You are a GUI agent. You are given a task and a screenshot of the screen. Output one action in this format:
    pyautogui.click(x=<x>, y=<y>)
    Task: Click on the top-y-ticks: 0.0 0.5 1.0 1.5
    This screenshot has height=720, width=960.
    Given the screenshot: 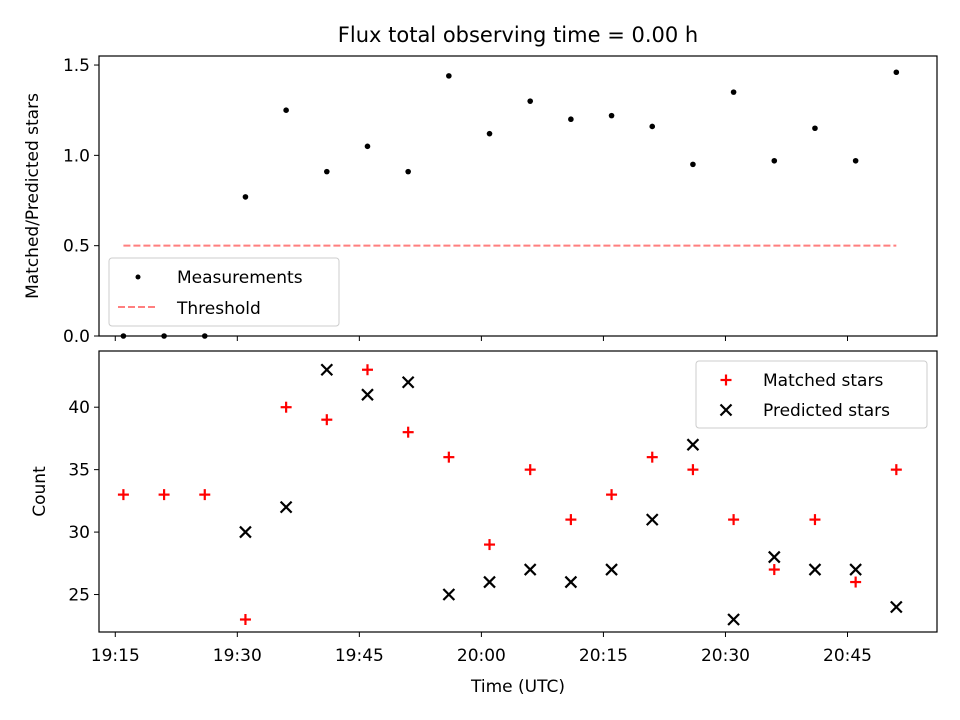 What is the action you would take?
    pyautogui.click(x=81, y=201)
    